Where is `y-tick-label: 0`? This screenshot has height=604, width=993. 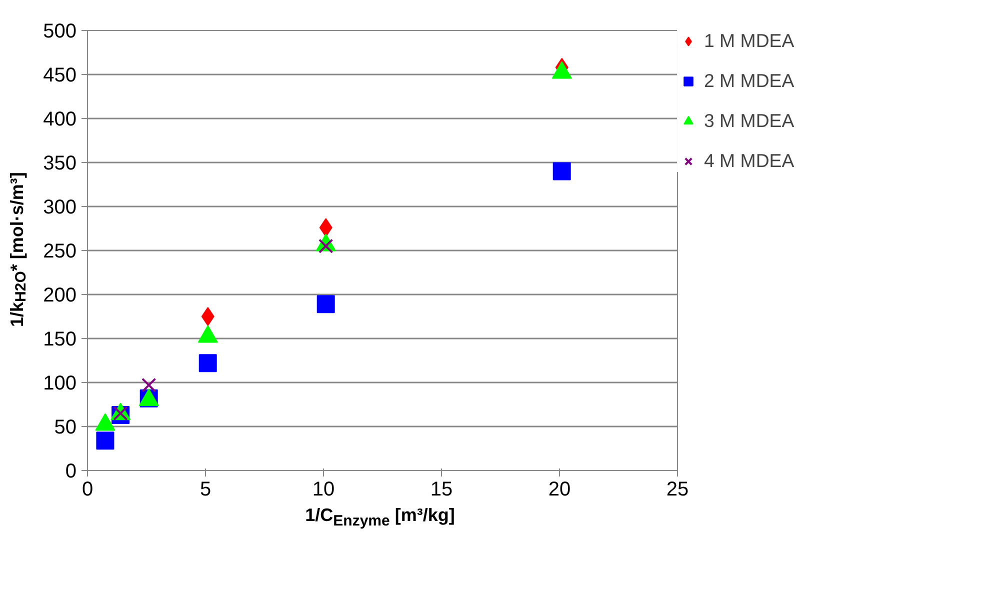
y-tick-label: 0 is located at coordinates (70, 471).